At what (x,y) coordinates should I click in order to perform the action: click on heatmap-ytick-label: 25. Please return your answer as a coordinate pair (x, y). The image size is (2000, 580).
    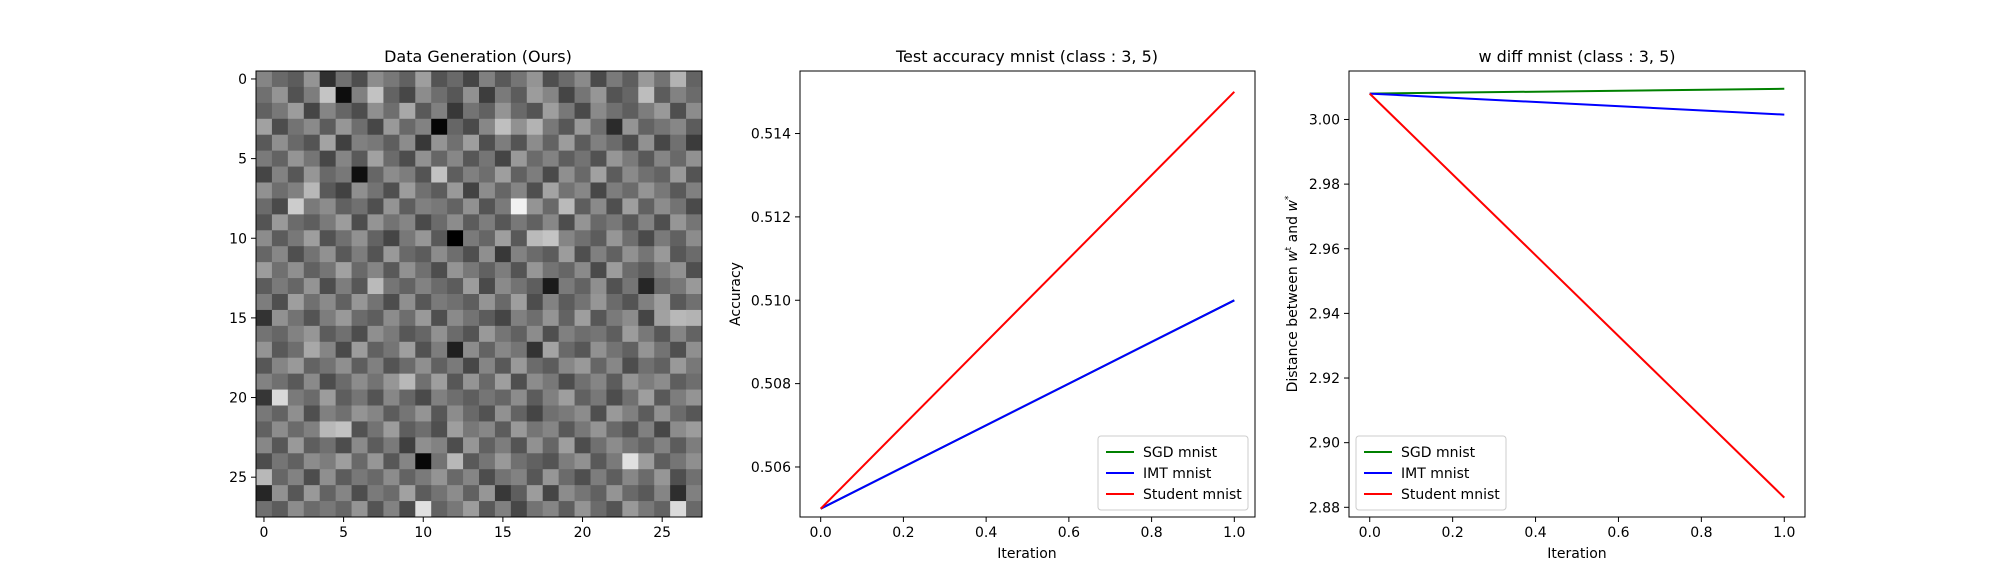
    Looking at the image, I should click on (238, 478).